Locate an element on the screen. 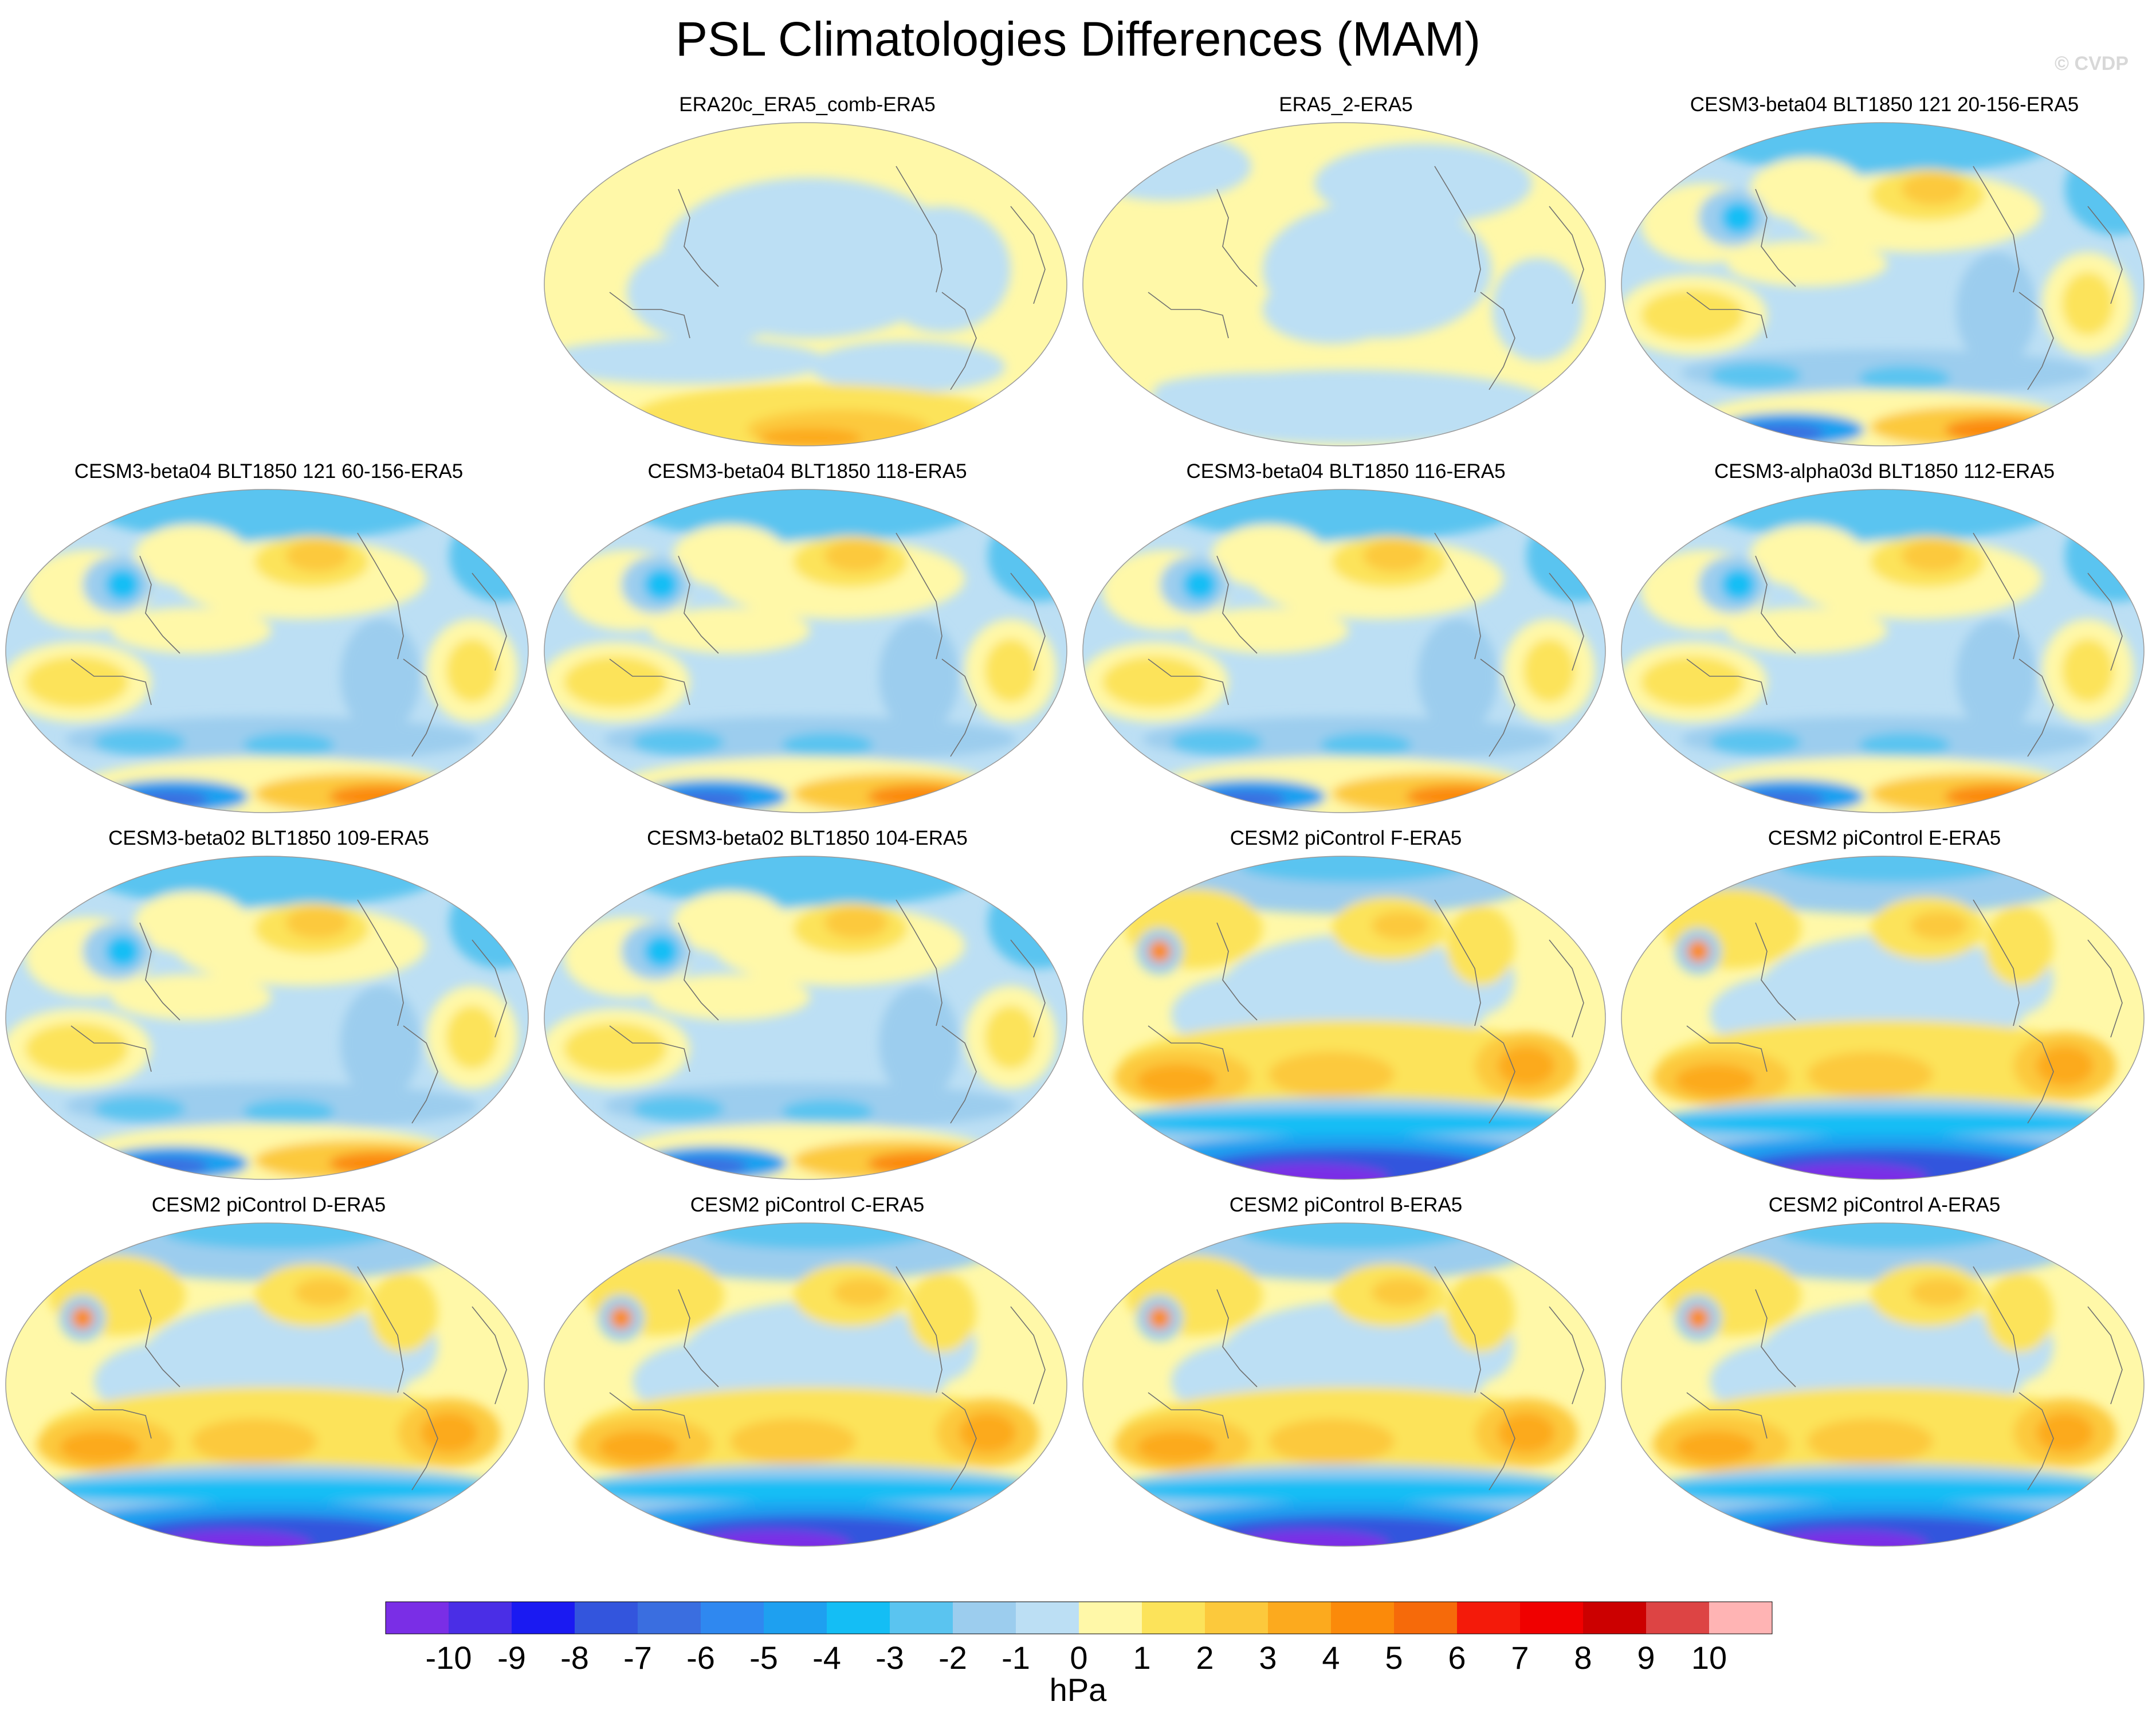  colorbar-tick-label: -5 is located at coordinates (763, 1658).